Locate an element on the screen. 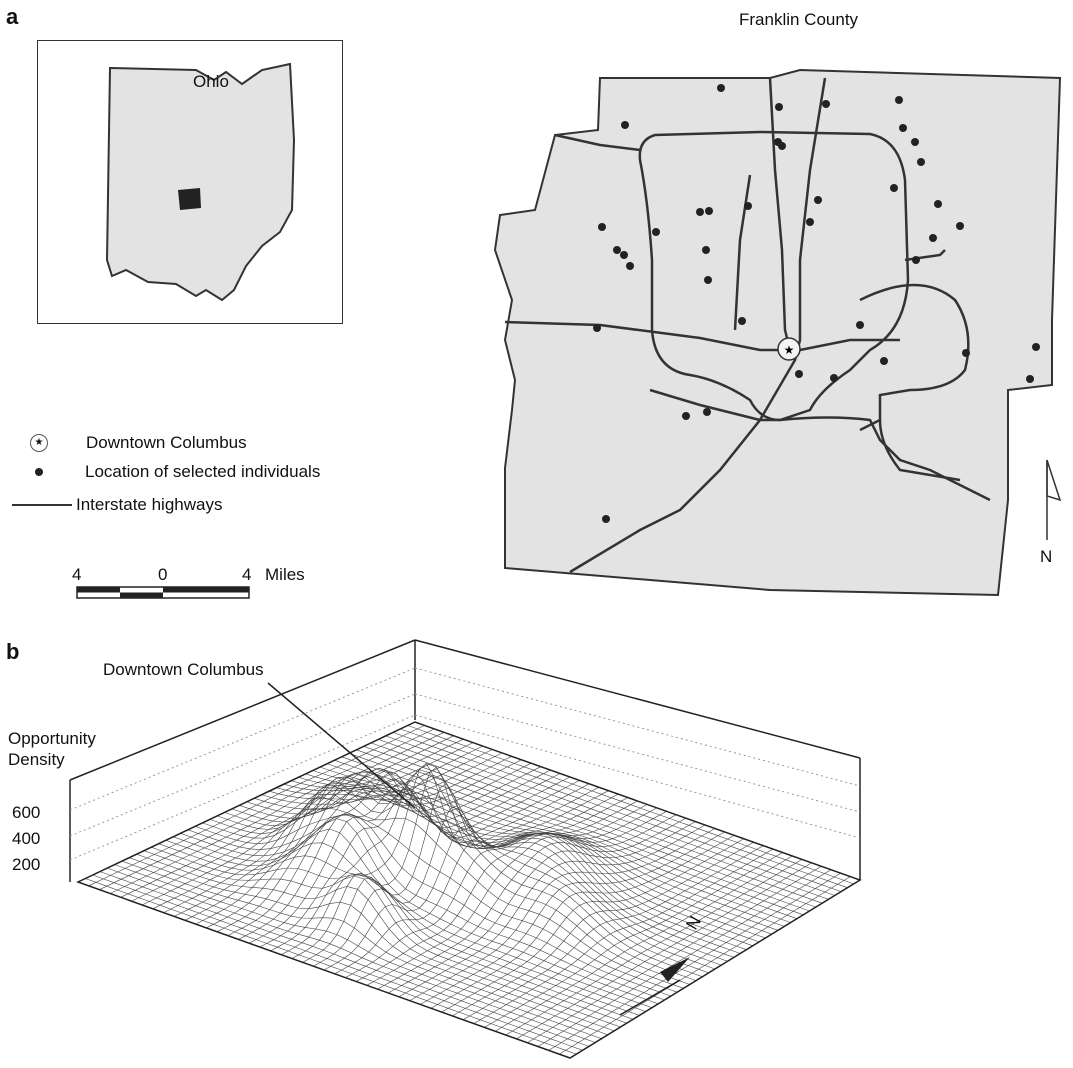 The image size is (1073, 1068). ohio-label: Ohio is located at coordinates (211, 81).